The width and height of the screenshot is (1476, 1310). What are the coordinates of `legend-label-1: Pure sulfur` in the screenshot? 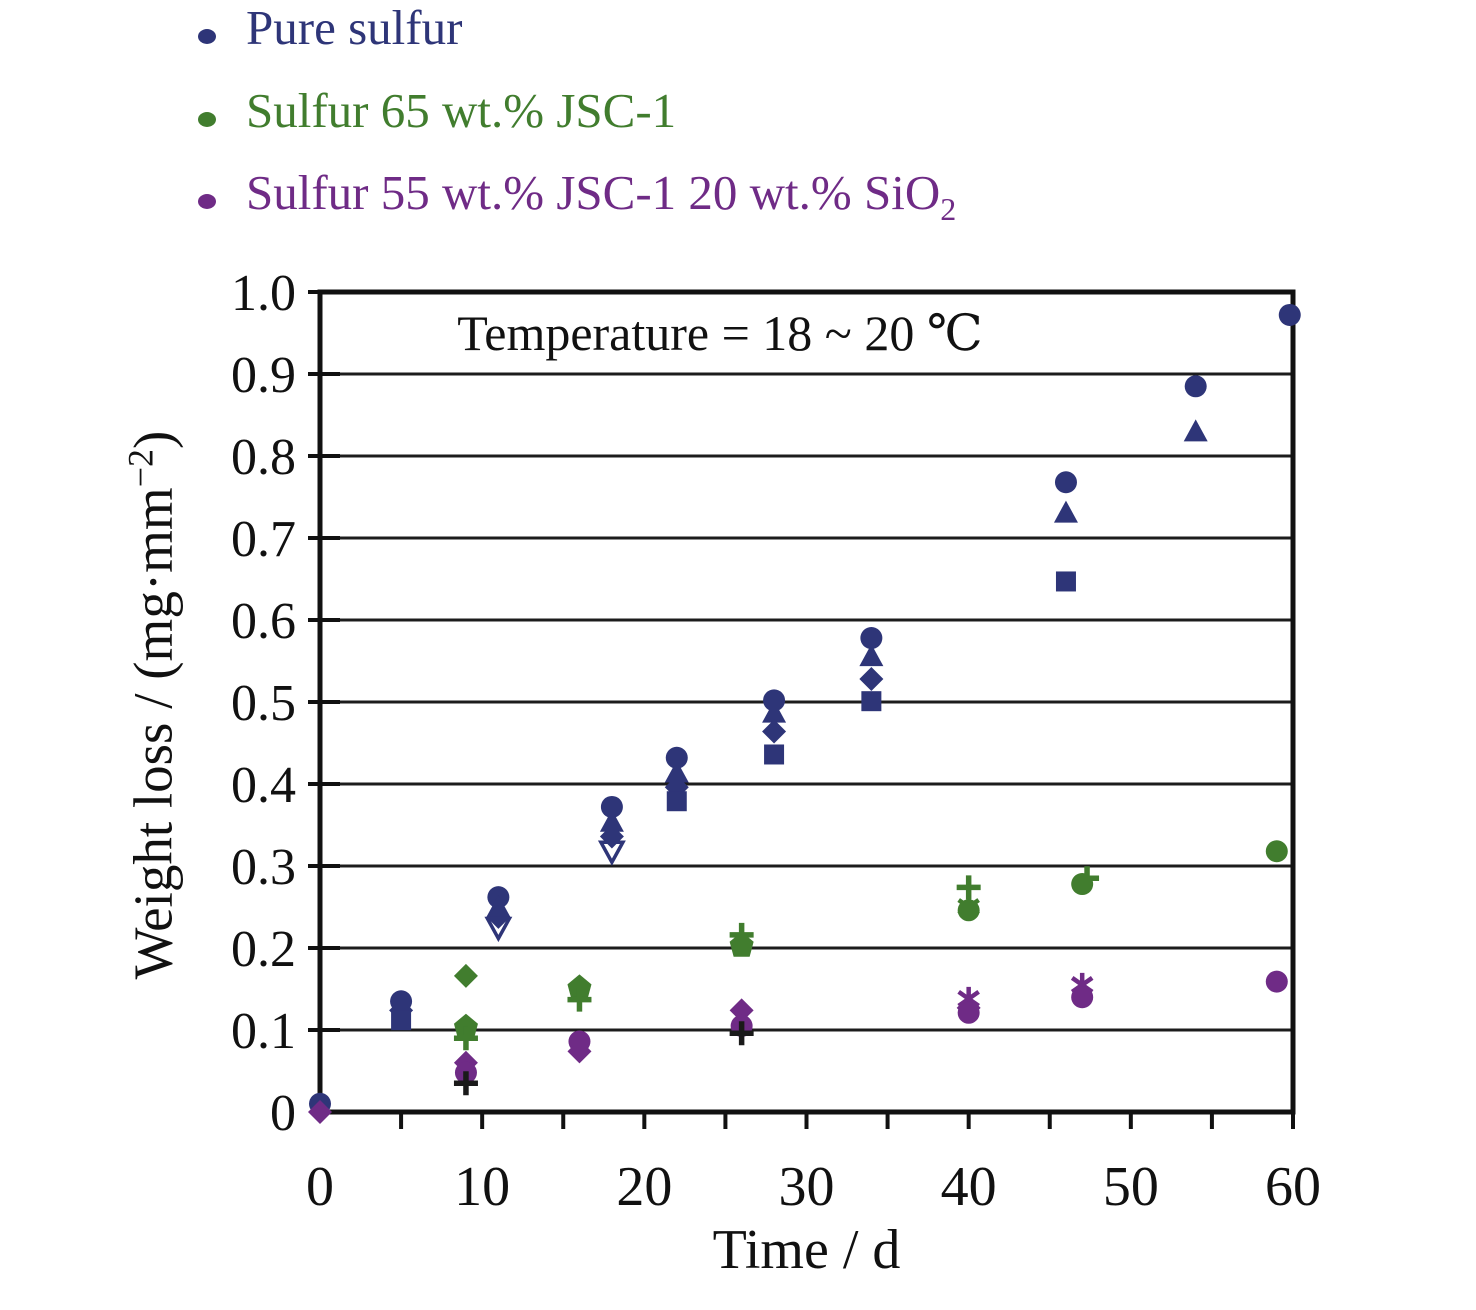 It's located at (354, 37).